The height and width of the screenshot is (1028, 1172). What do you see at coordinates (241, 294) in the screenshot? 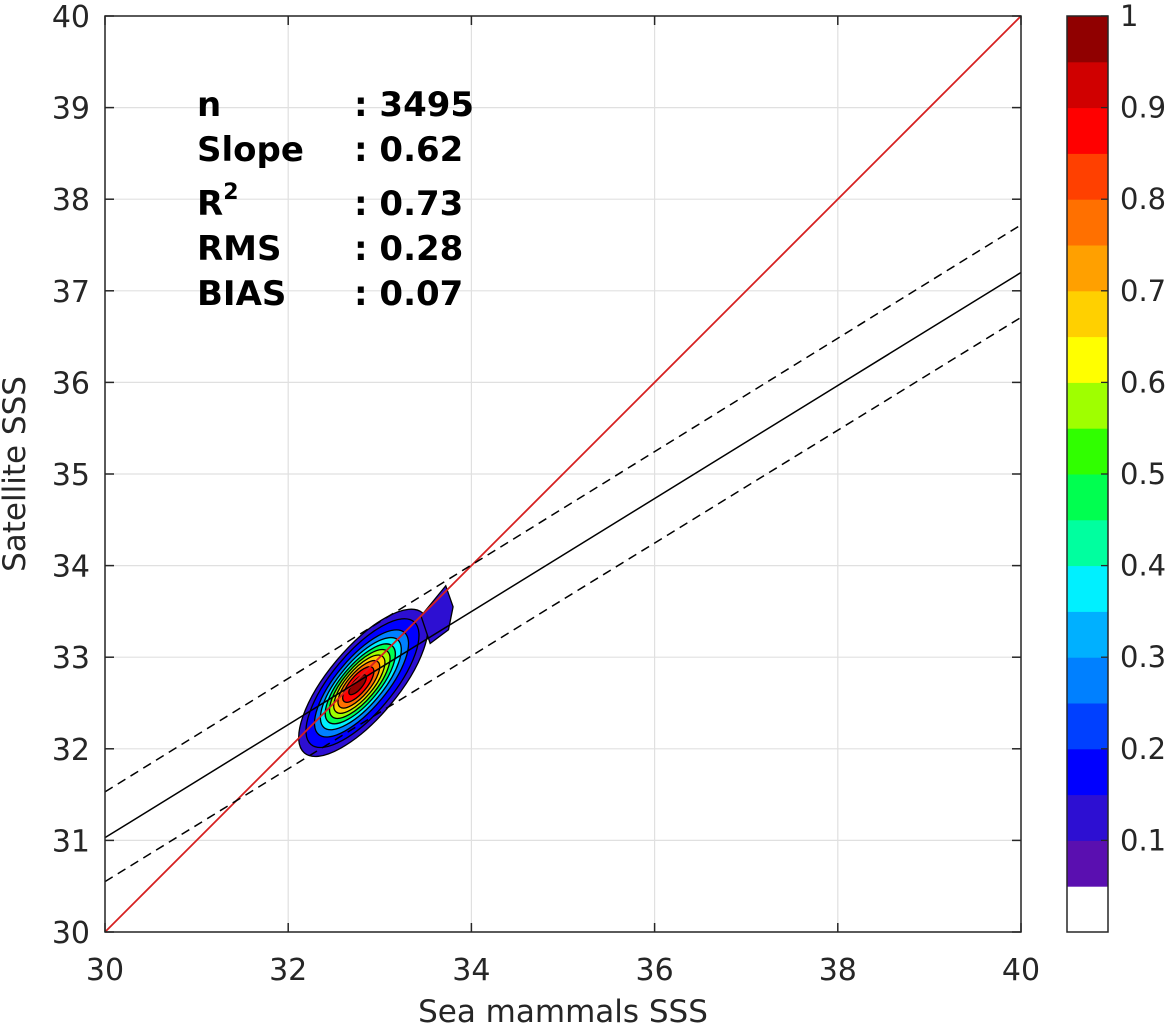
I see `stat-label-4: BIAS` at bounding box center [241, 294].